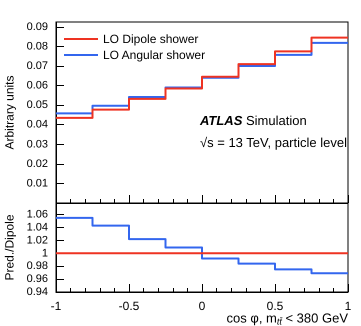 The height and width of the screenshot is (326, 361). I want to click on y-tick-label: 0.08, so click(37, 46).